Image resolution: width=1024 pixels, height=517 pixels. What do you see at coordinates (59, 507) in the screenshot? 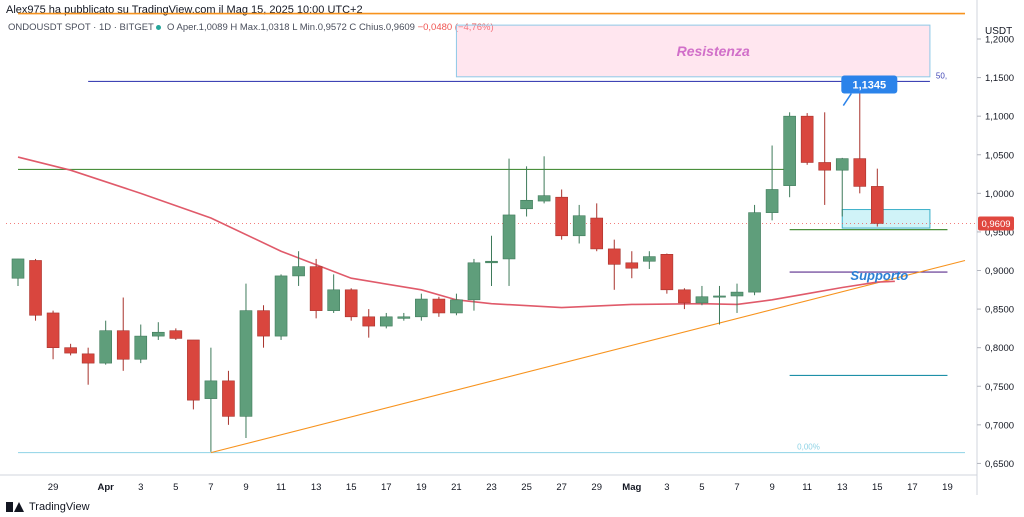
I see `footer-brand: TradingView` at bounding box center [59, 507].